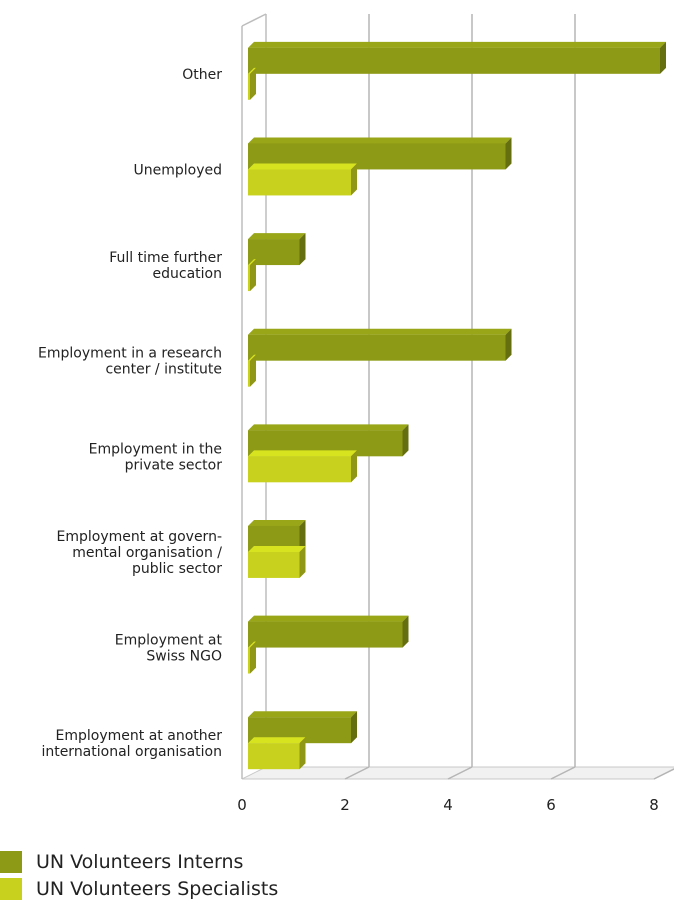  Describe the element at coordinates (254, 20) in the screenshot. I see `left-wall-top` at that location.